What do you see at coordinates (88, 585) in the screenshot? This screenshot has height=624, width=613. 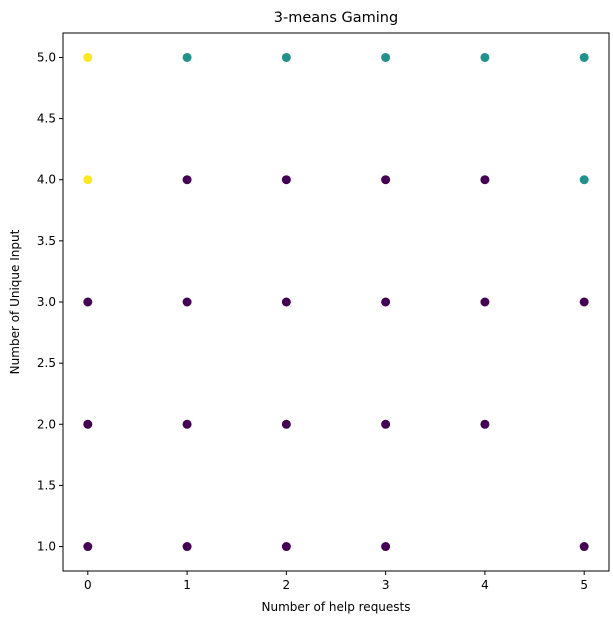 I see `x-tick-label: 0` at bounding box center [88, 585].